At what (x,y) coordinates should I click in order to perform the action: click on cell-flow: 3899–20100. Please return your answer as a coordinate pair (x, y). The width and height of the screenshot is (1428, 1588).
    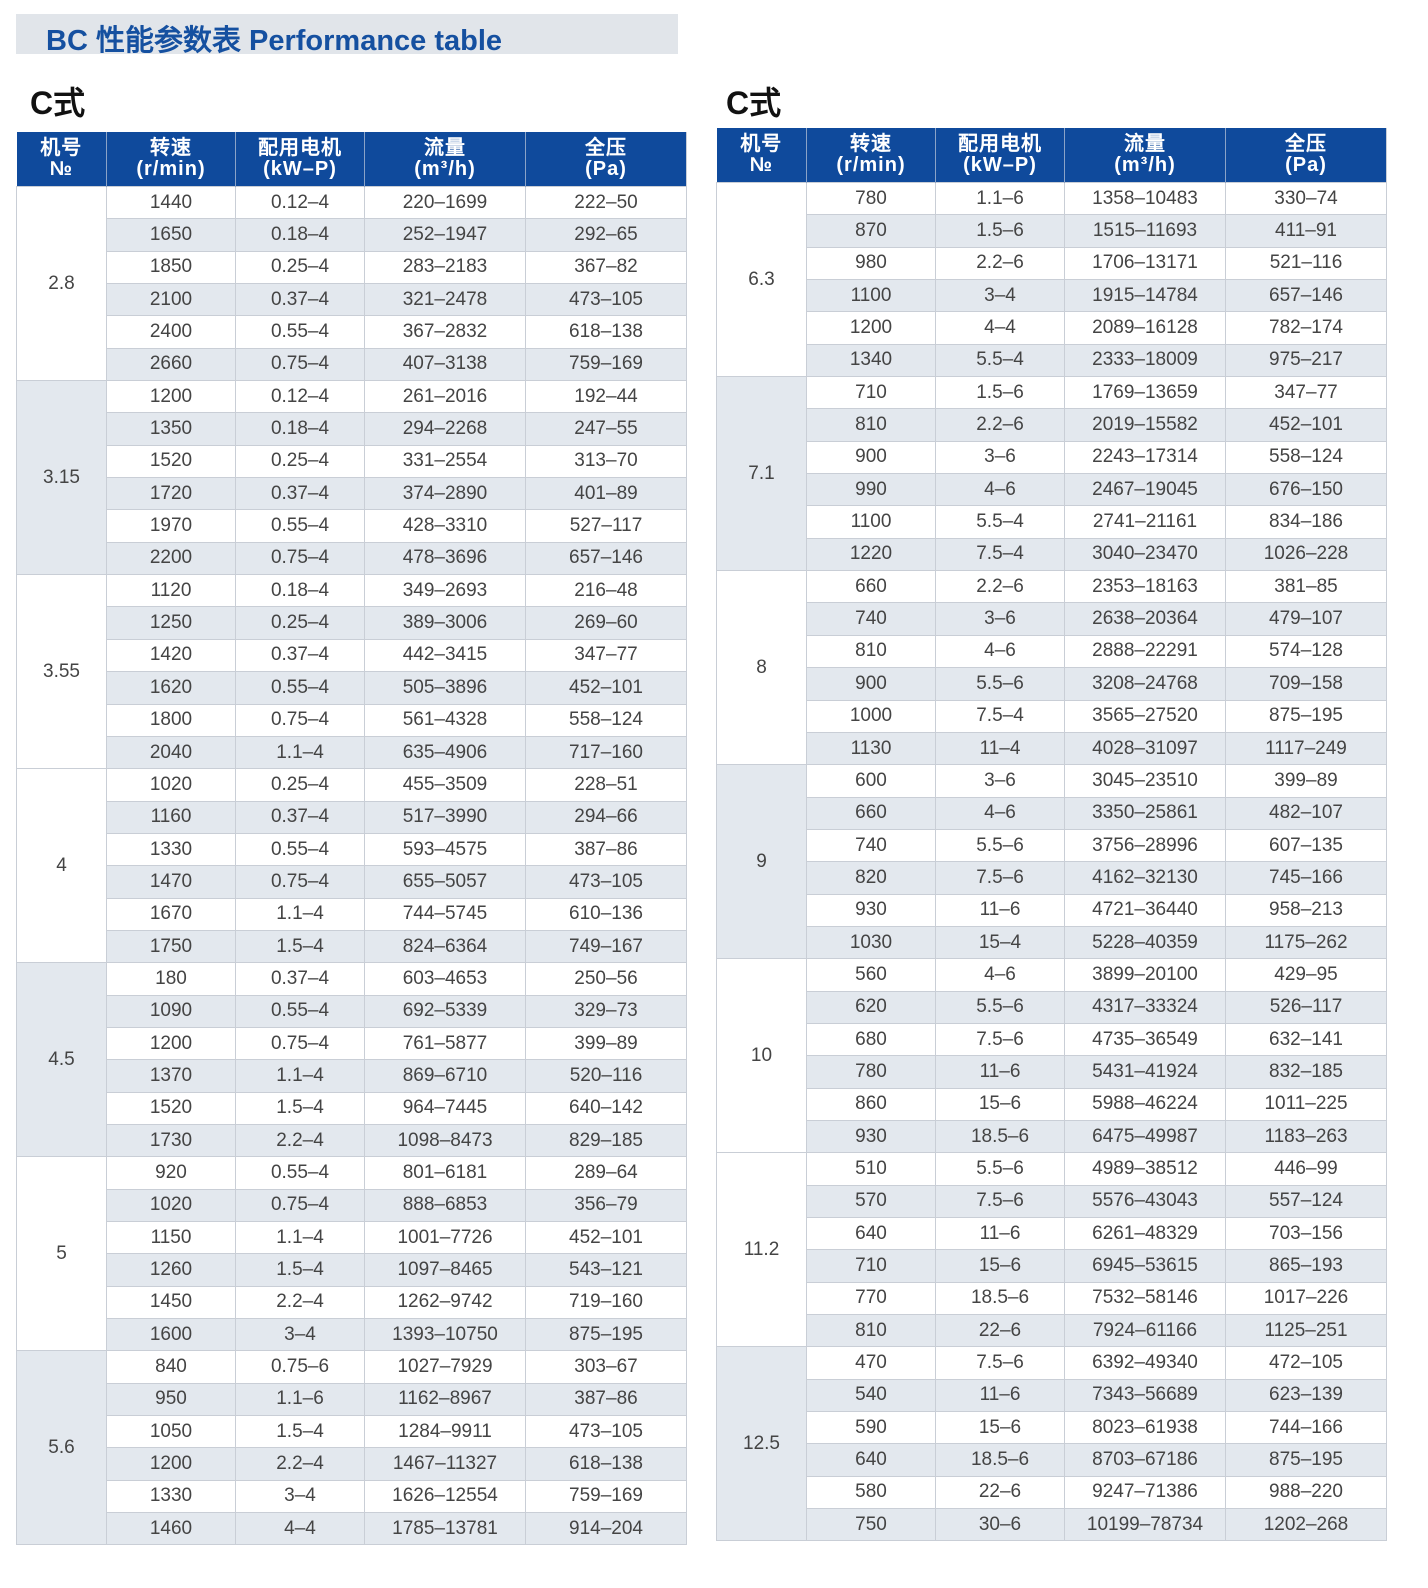
    Looking at the image, I should click on (1145, 975).